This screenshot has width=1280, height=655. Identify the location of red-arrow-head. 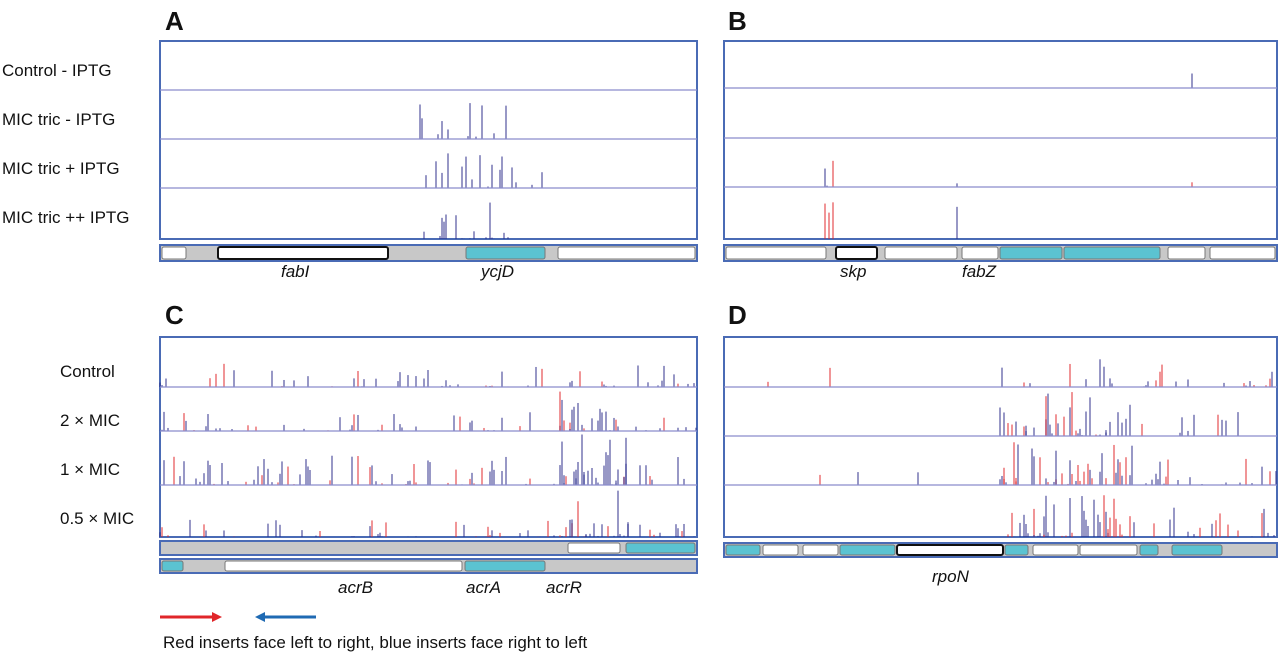
(217, 617).